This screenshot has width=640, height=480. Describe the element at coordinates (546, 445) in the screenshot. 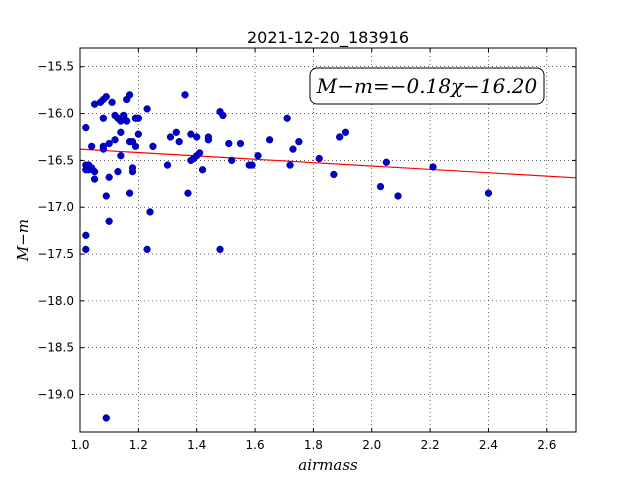

I see `x-tick-label: 2.6` at that location.